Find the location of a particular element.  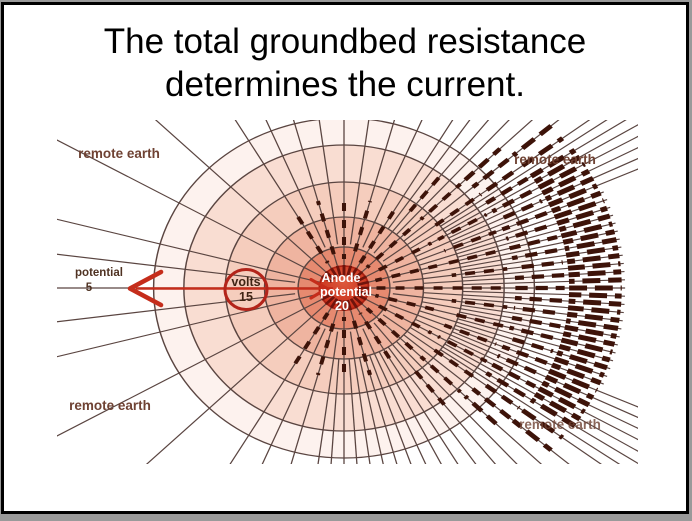

slide-title-line1: The total groundbed resistance is located at coordinates (345, 41).